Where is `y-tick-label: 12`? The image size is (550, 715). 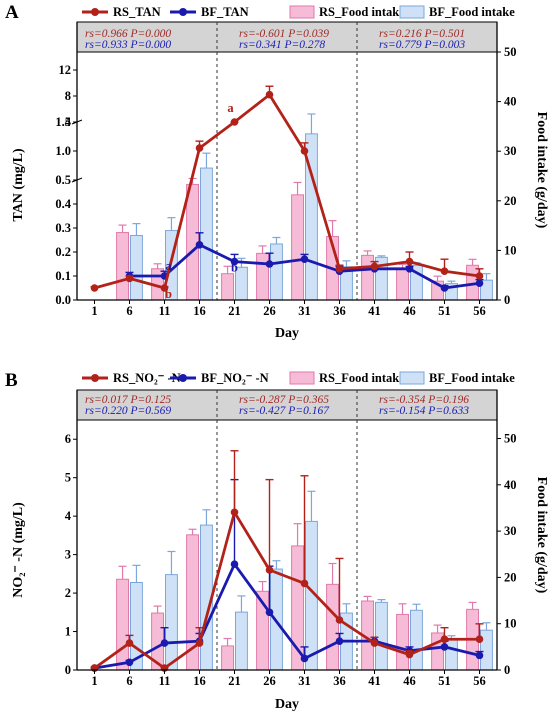 y-tick-label: 12 is located at coordinates (65, 70).